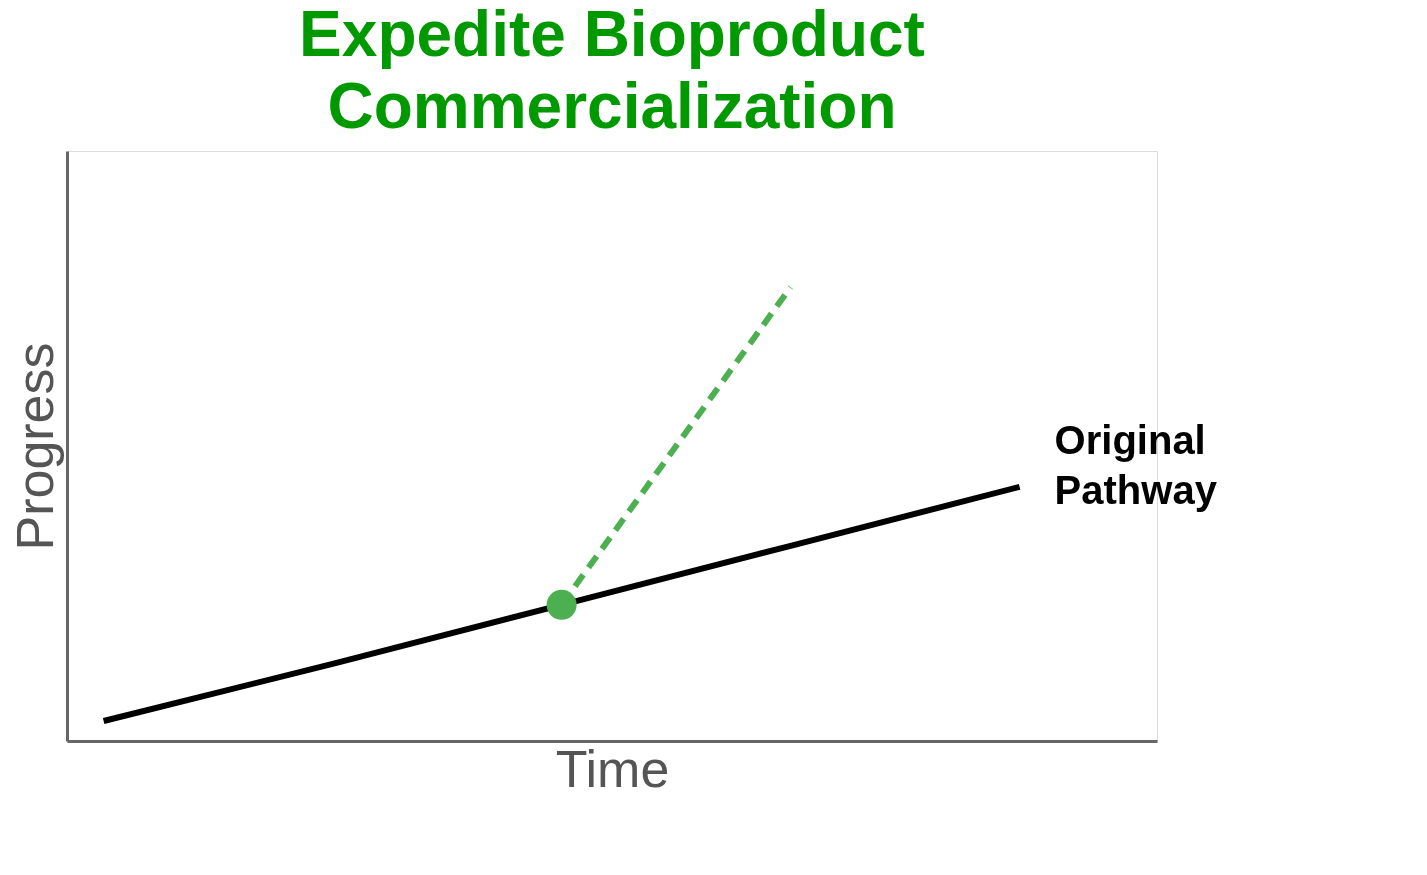 This screenshot has width=1427, height=875. What do you see at coordinates (612, 71) in the screenshot?
I see `chart-title: Expedite Bioproduct Commercialization` at bounding box center [612, 71].